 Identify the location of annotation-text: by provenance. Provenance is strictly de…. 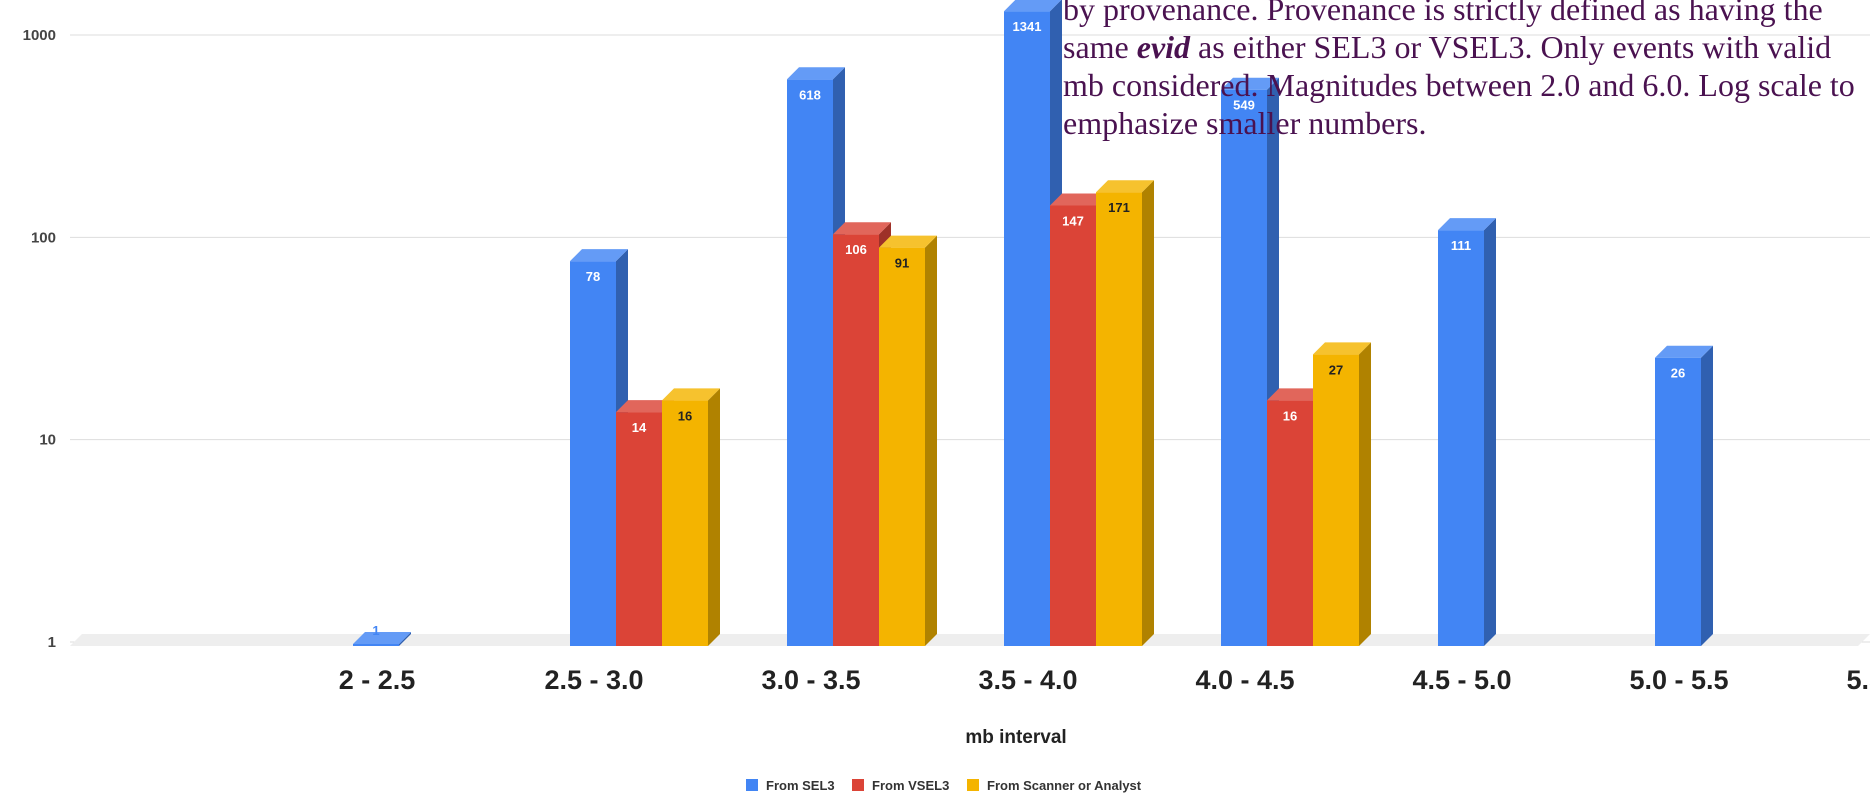
(1466, 71).